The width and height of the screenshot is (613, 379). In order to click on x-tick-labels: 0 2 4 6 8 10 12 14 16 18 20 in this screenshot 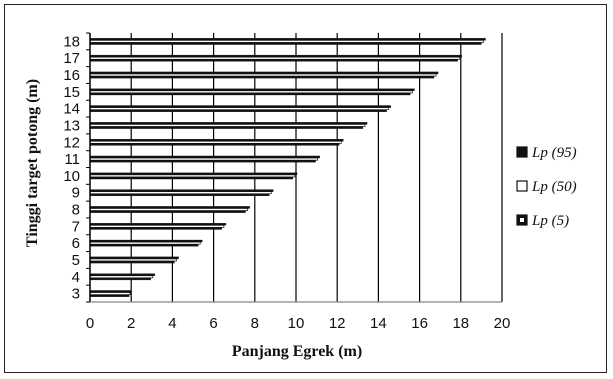, I will do `click(298, 323)`.